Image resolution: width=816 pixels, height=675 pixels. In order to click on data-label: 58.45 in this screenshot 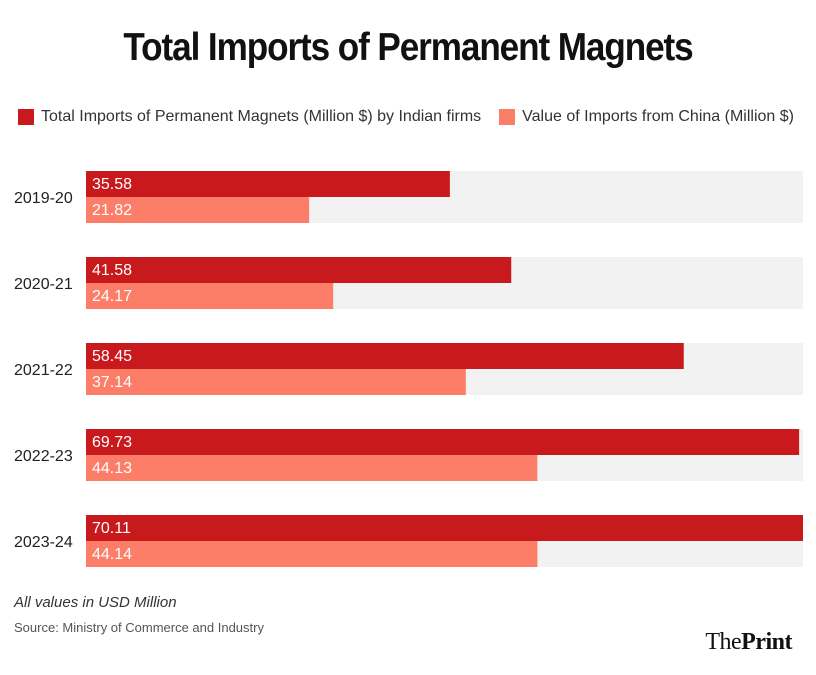, I will do `click(112, 356)`.